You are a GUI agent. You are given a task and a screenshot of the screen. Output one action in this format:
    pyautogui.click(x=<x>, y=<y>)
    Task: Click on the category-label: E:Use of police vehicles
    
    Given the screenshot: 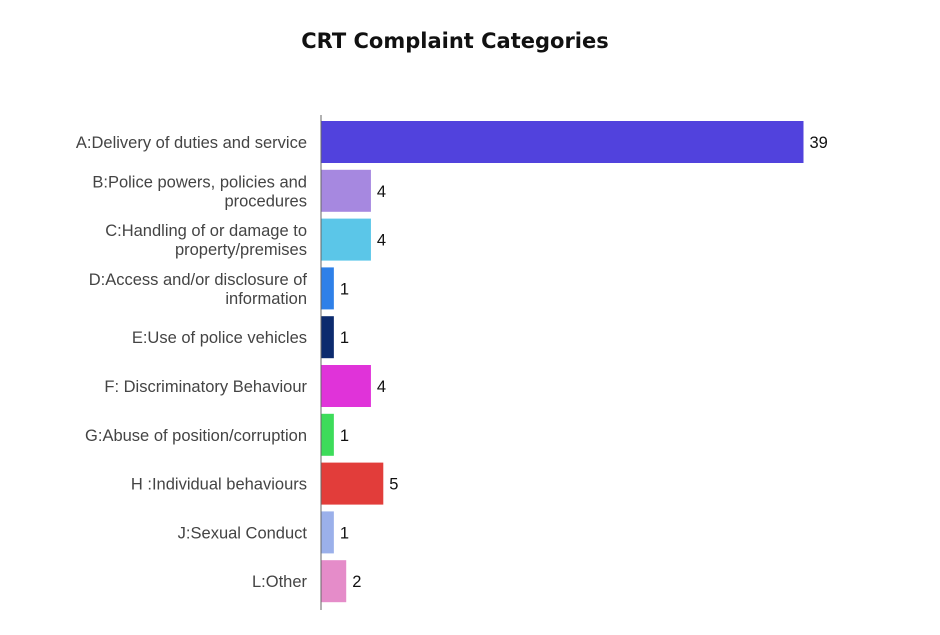 What is the action you would take?
    pyautogui.click(x=219, y=338)
    